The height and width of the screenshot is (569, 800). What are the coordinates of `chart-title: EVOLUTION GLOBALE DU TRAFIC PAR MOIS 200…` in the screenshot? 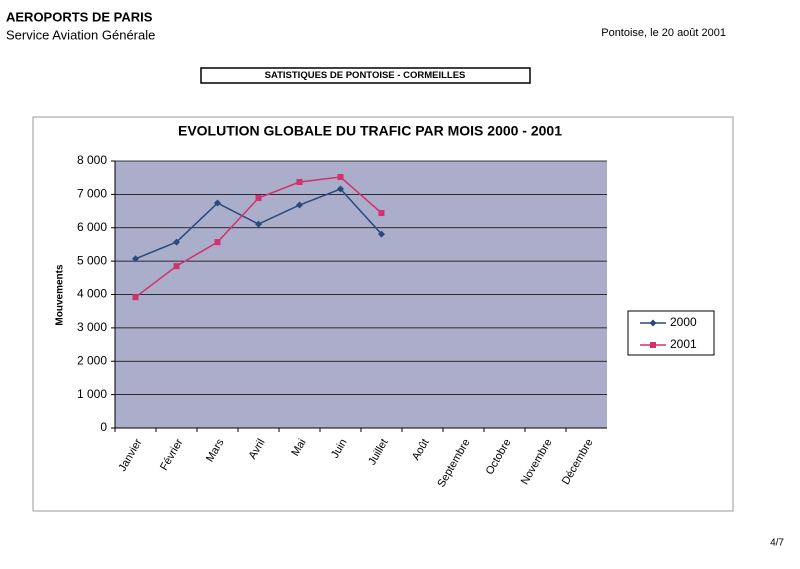 It's located at (370, 131).